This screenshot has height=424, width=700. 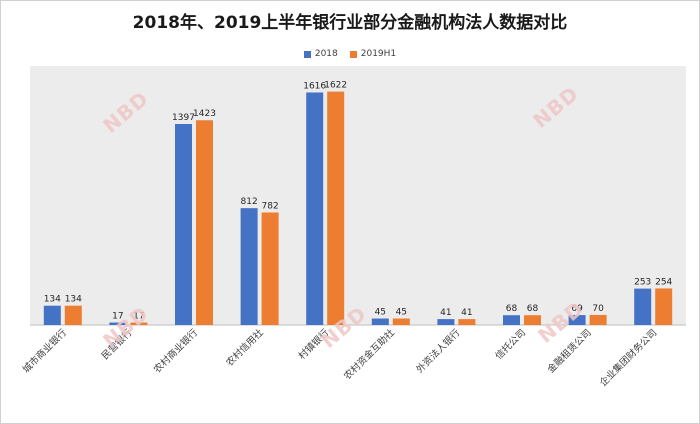 I want to click on data-label: 812, so click(x=249, y=202).